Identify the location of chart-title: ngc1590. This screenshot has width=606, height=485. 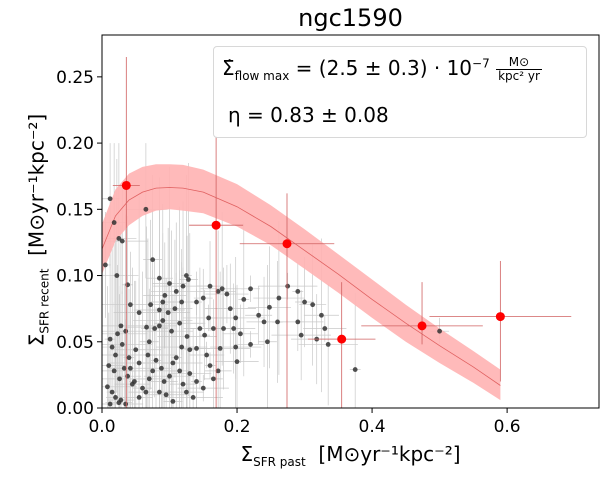
(350, 18).